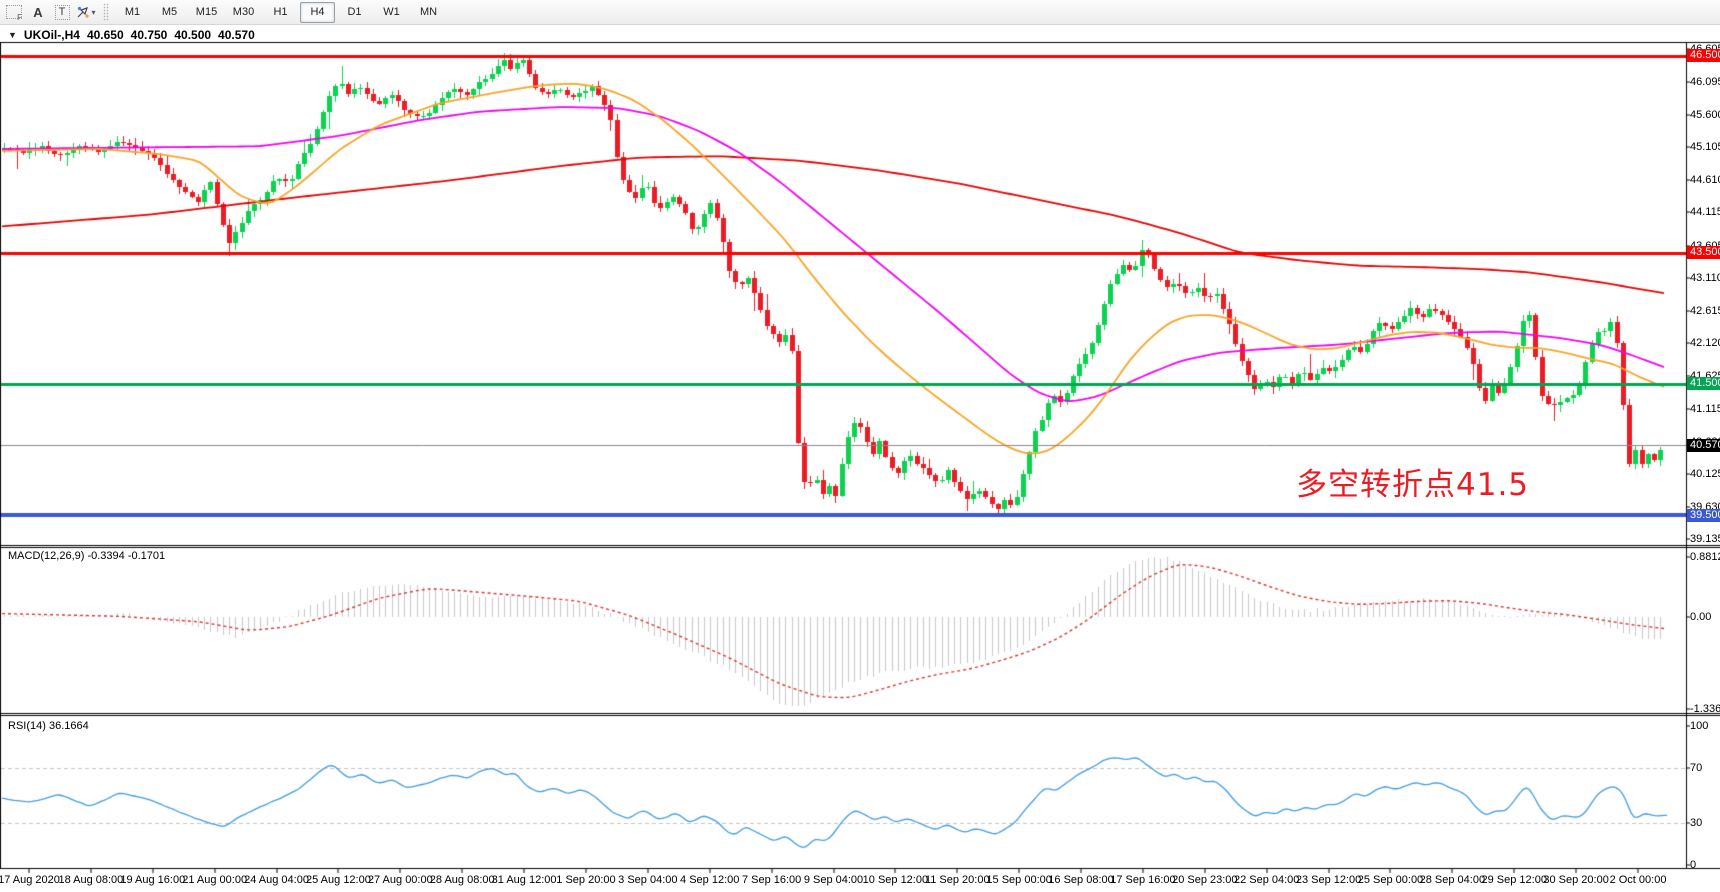 Image resolution: width=1720 pixels, height=892 pixels. What do you see at coordinates (1081, 880) in the screenshot?
I see `time-axis-label: 16 Sep 08:00` at bounding box center [1081, 880].